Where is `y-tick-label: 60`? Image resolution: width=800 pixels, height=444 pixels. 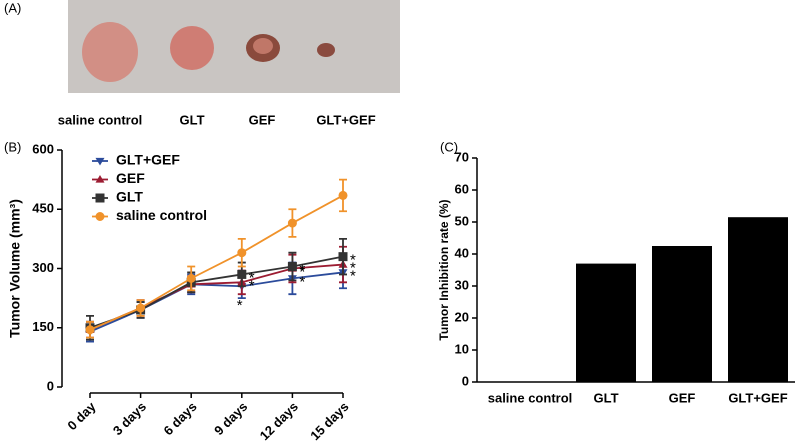 y-tick-label: 60 is located at coordinates (462, 188).